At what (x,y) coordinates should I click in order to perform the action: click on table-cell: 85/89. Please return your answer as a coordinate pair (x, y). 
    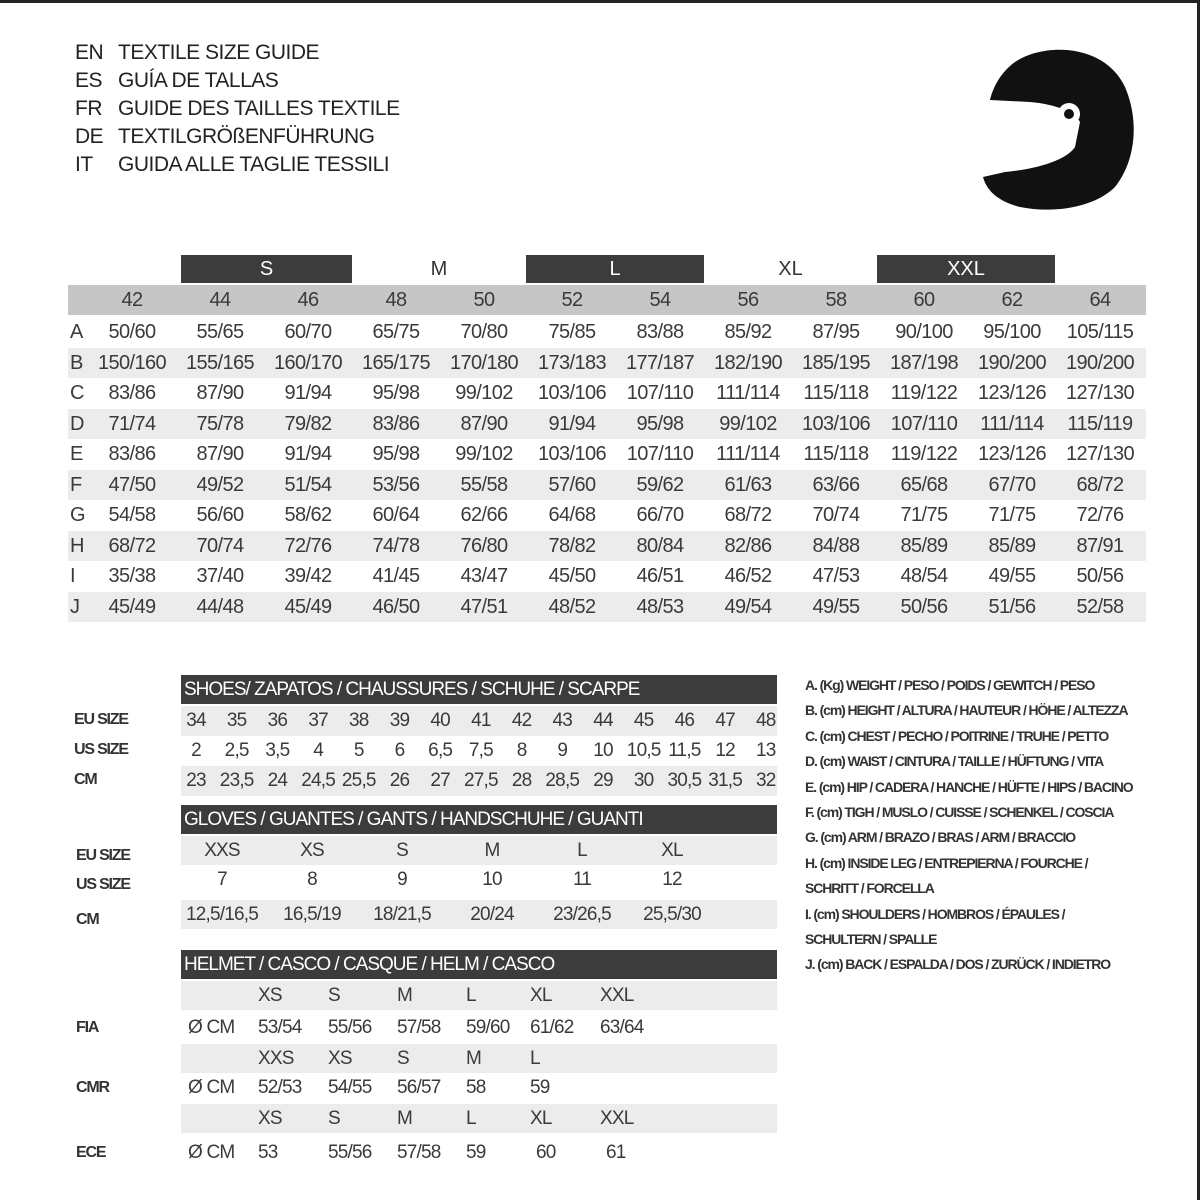
    Looking at the image, I should click on (1012, 545).